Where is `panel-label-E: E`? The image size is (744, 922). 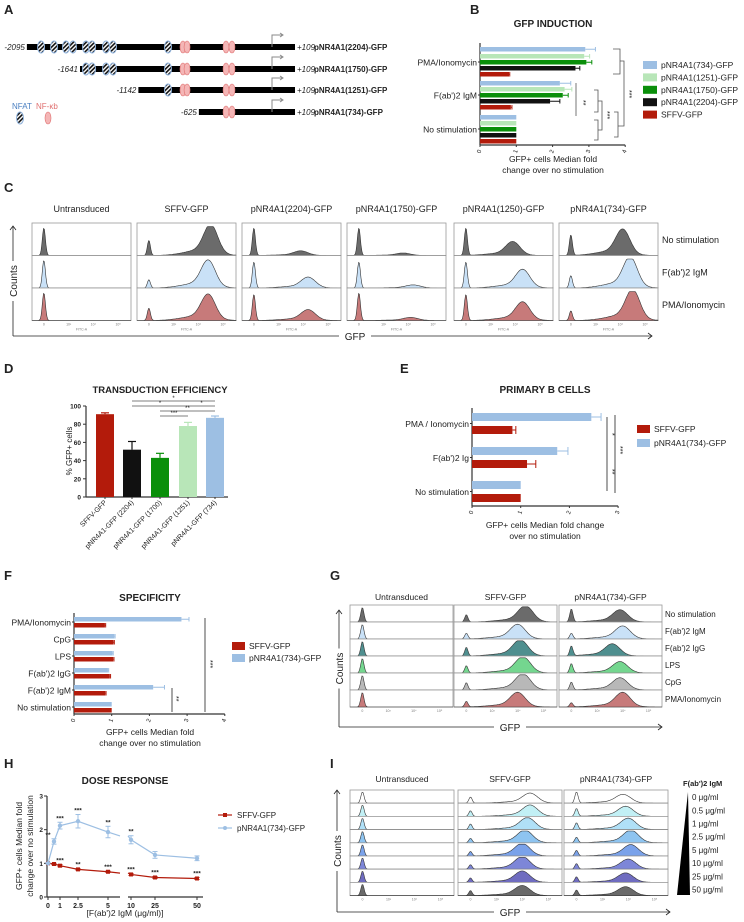 panel-label-E: E is located at coordinates (404, 368).